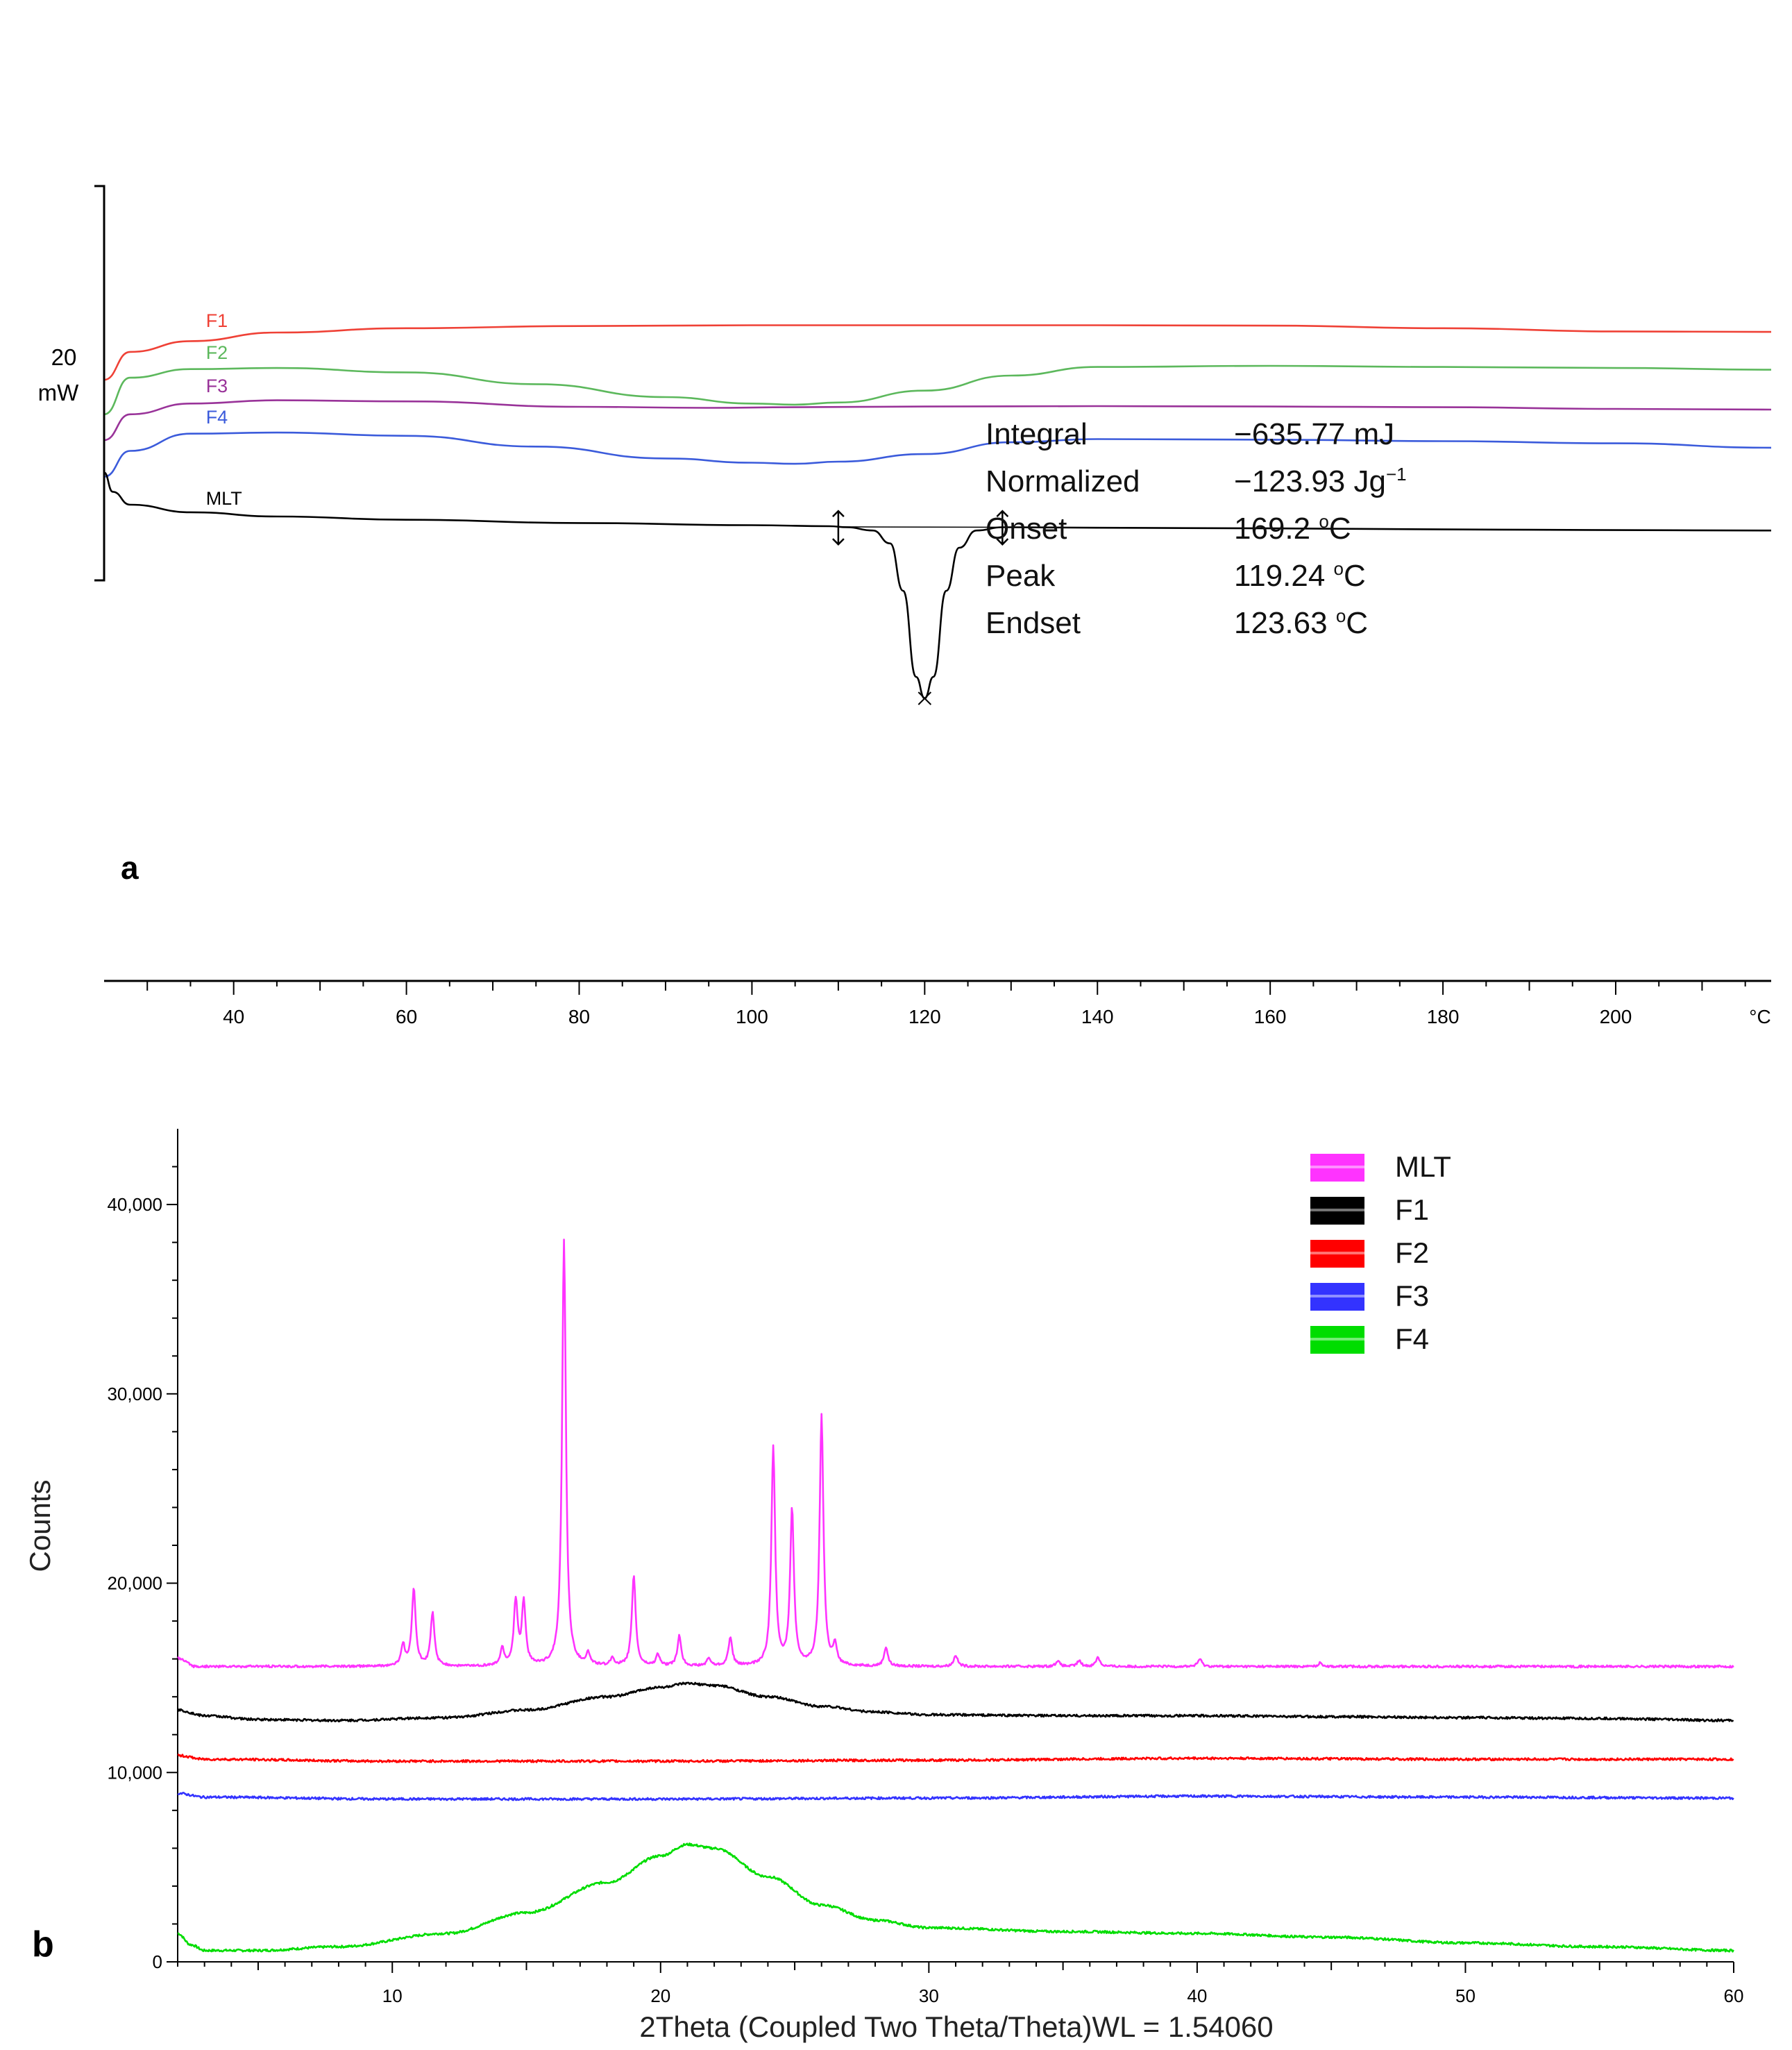  I want to click on dsc-tick-label: 200, so click(1616, 1016).